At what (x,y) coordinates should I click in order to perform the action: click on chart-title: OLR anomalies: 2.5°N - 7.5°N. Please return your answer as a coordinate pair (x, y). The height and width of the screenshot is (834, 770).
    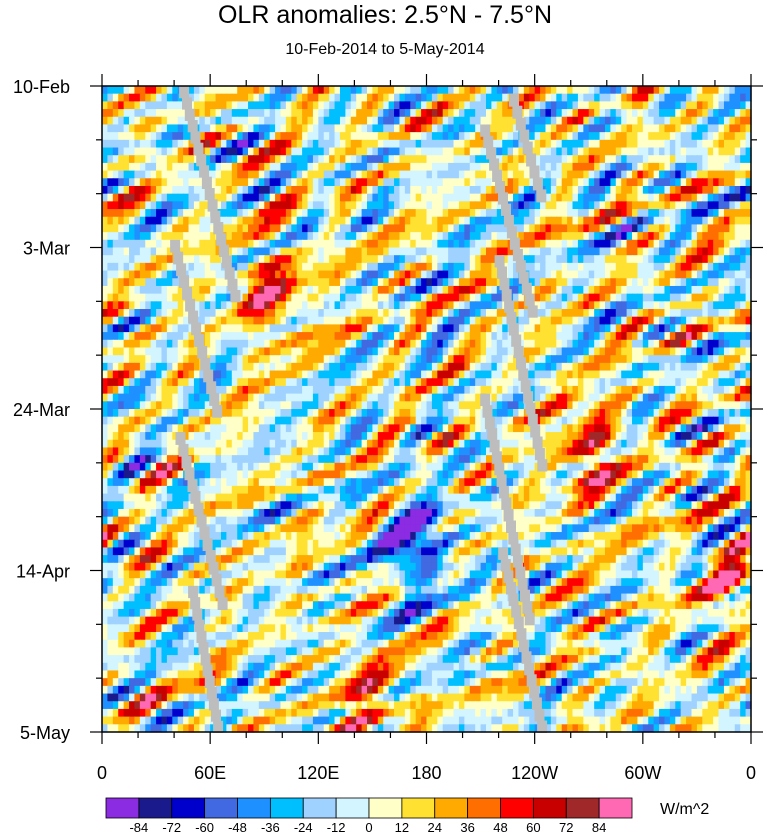
    Looking at the image, I should click on (385, 15).